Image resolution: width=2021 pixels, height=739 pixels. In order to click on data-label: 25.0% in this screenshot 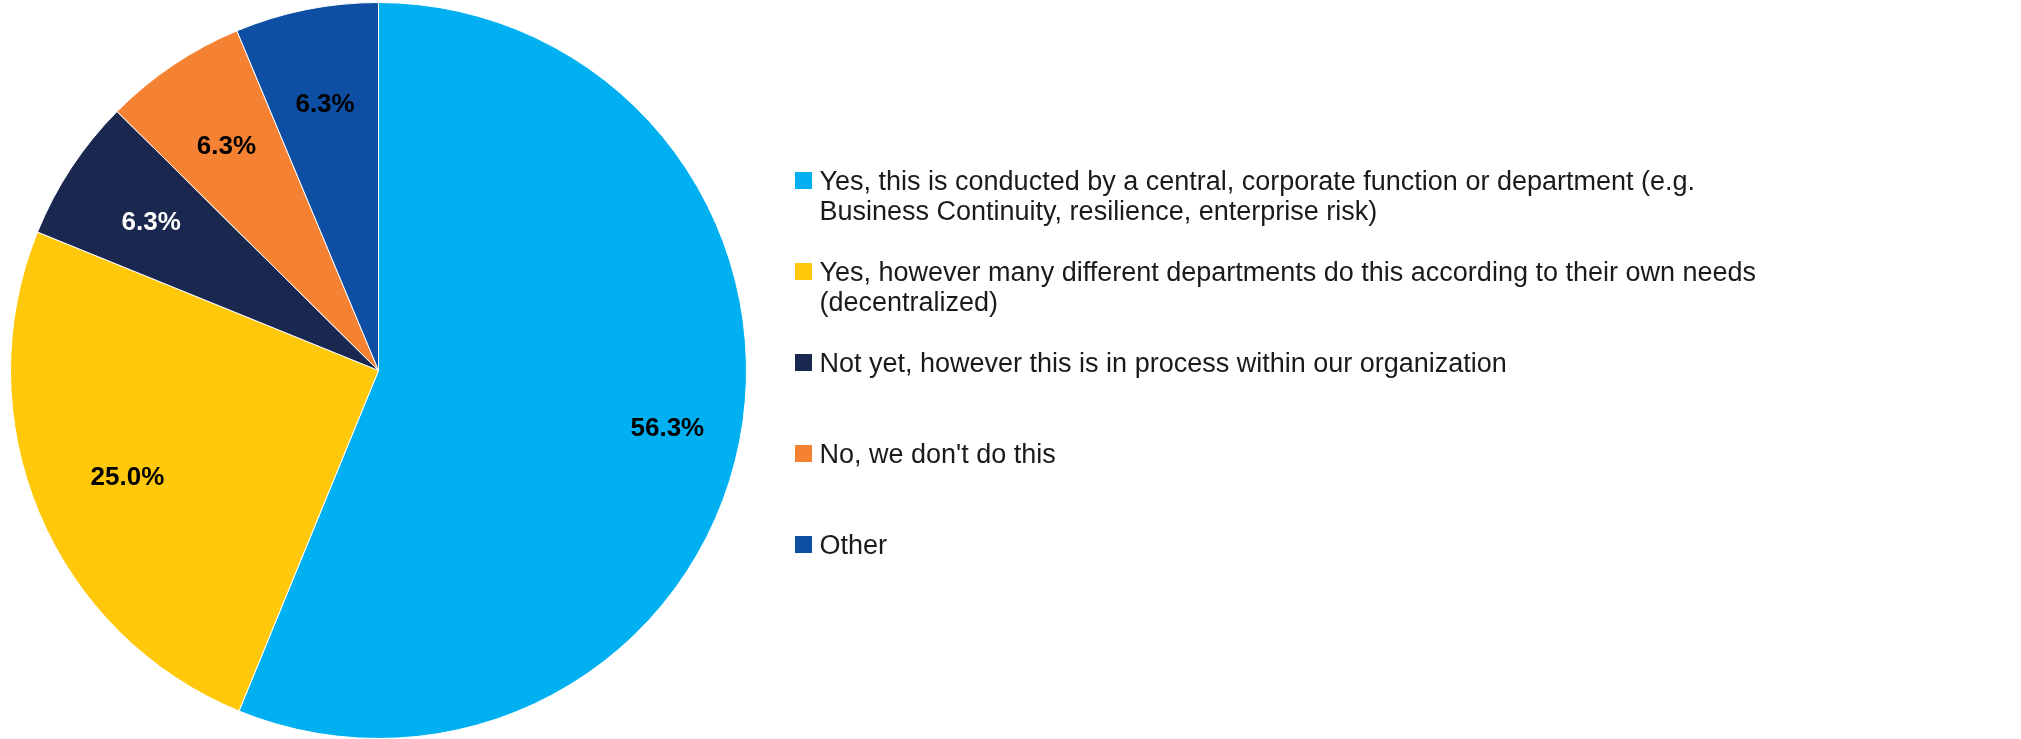, I will do `click(127, 476)`.